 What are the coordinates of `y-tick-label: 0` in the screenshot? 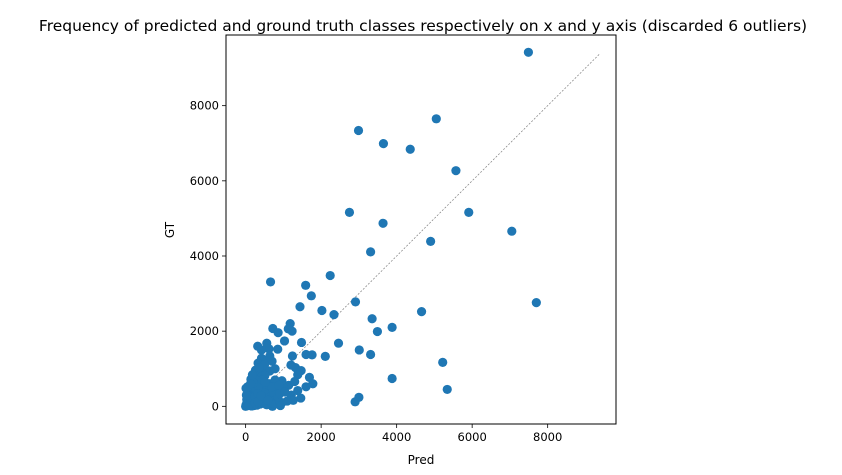 It's located at (215, 406).